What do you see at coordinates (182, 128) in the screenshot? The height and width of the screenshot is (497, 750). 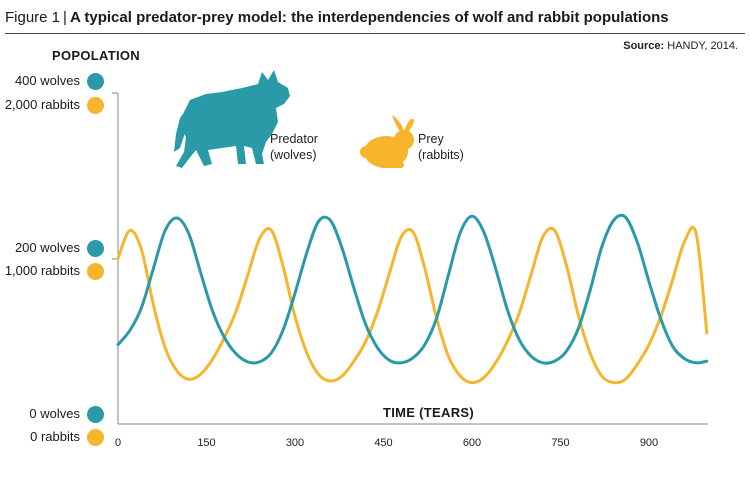 I see `wolf-tail-icon` at bounding box center [182, 128].